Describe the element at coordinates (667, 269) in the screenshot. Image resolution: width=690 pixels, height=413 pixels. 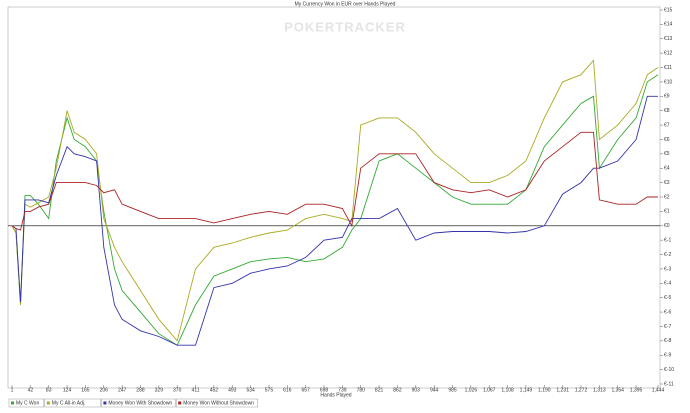
I see `y-tick-label: €-3` at that location.